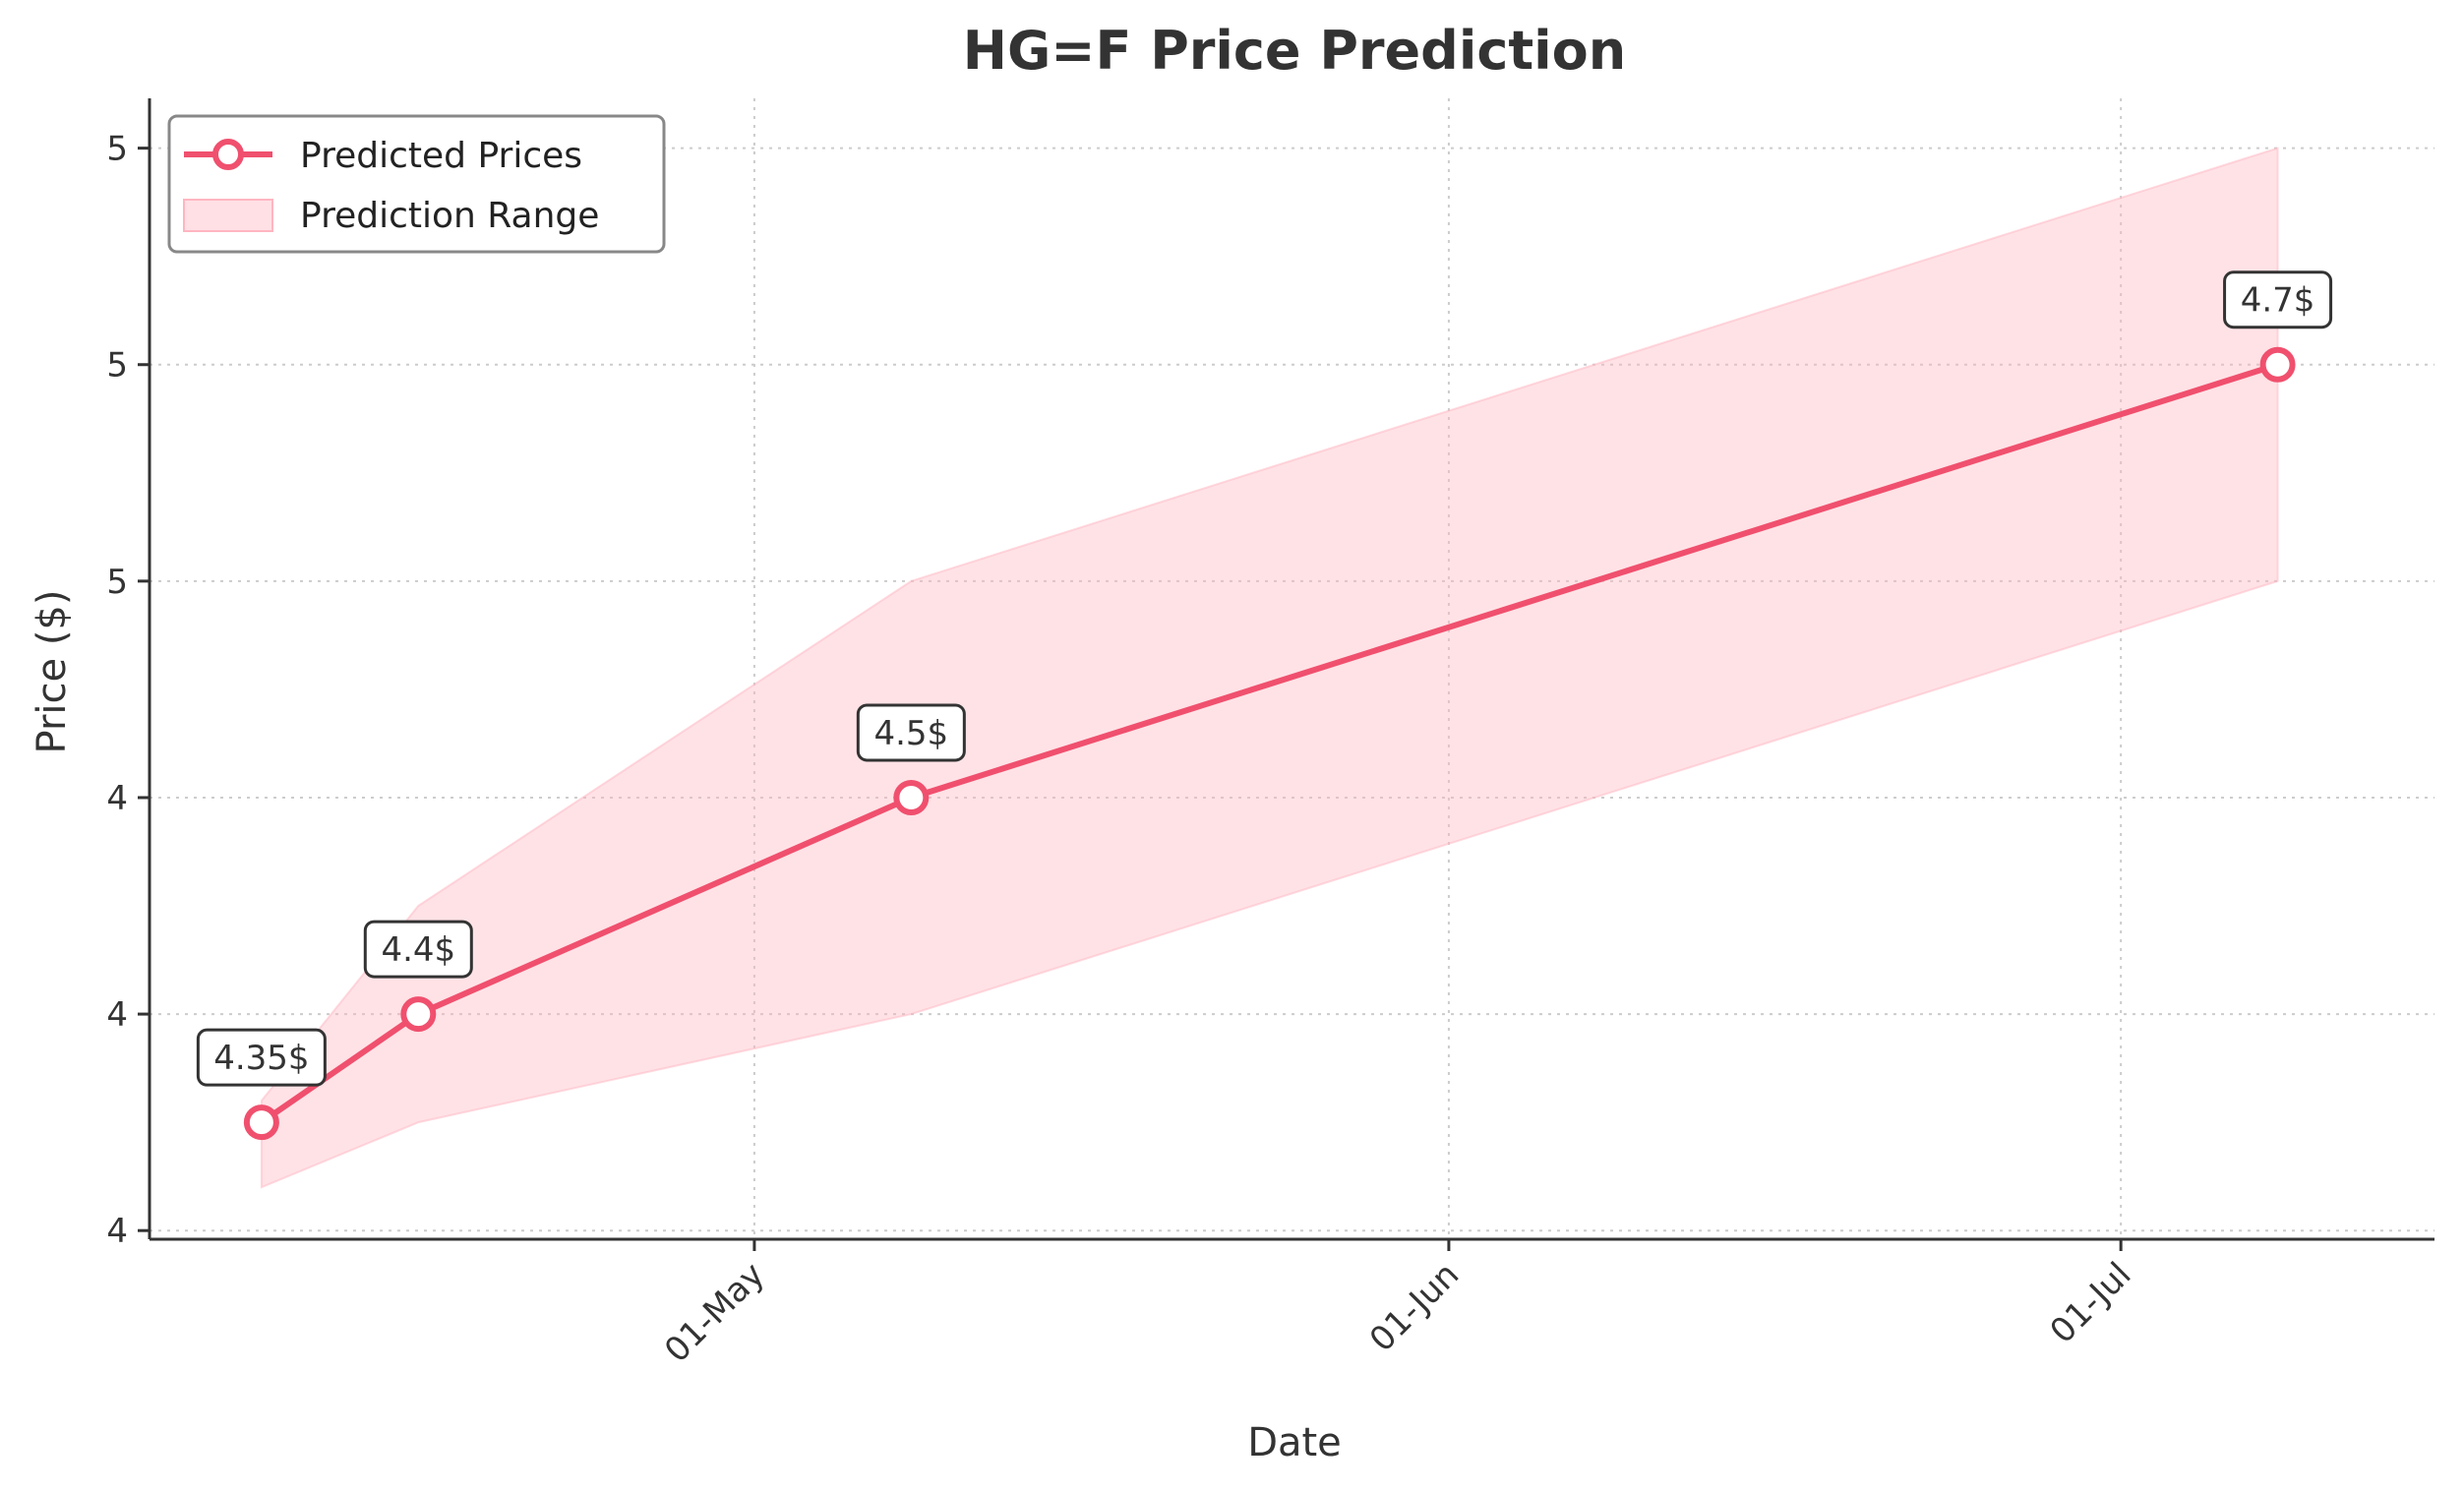  What do you see at coordinates (228, 215) in the screenshot?
I see `legend-range-swatch` at bounding box center [228, 215].